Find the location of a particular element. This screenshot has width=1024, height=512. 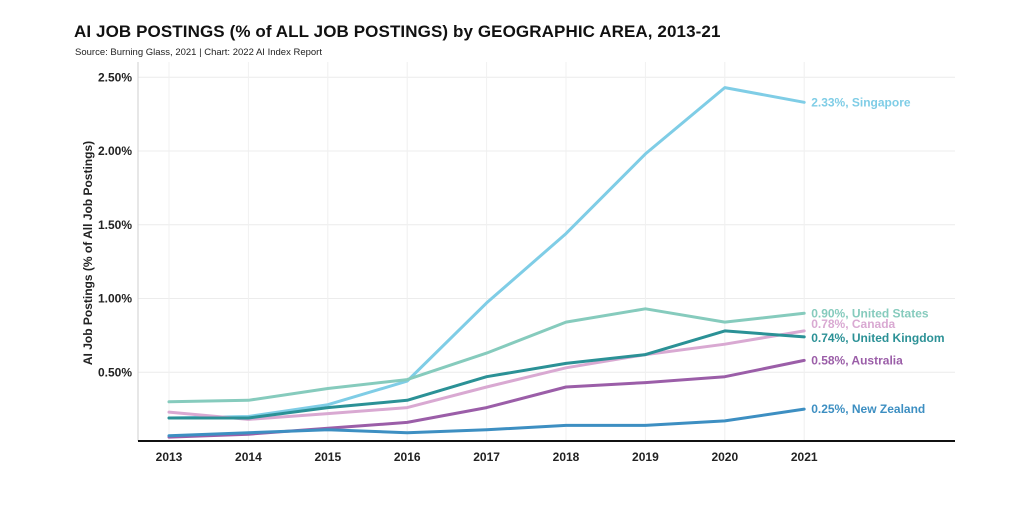

series-line-united-kingdom is located at coordinates (486, 374).